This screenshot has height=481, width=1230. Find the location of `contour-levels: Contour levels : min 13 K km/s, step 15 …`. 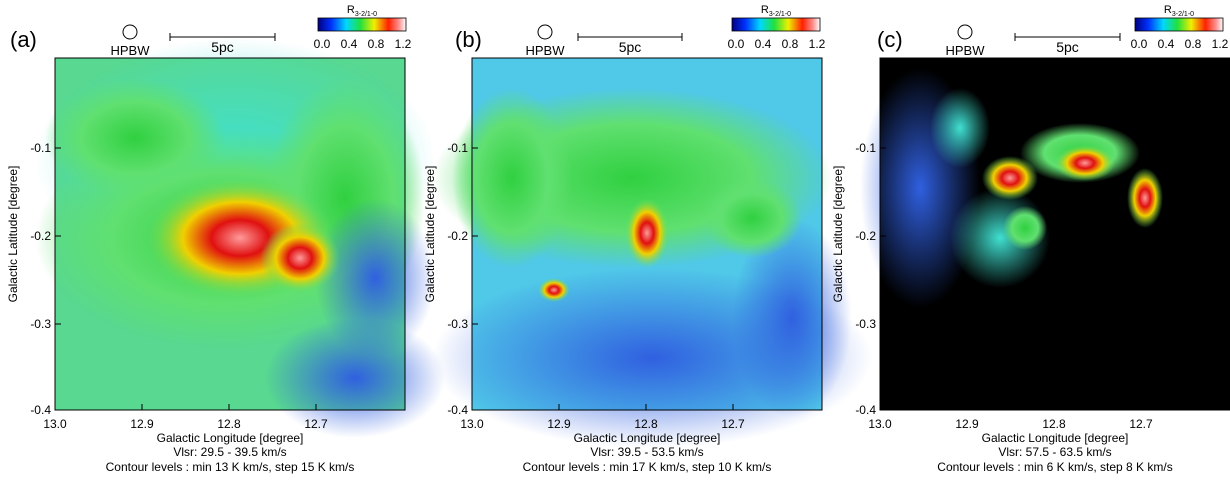

contour-levels: Contour levels : min 13 K km/s, step 15 … is located at coordinates (230, 467).